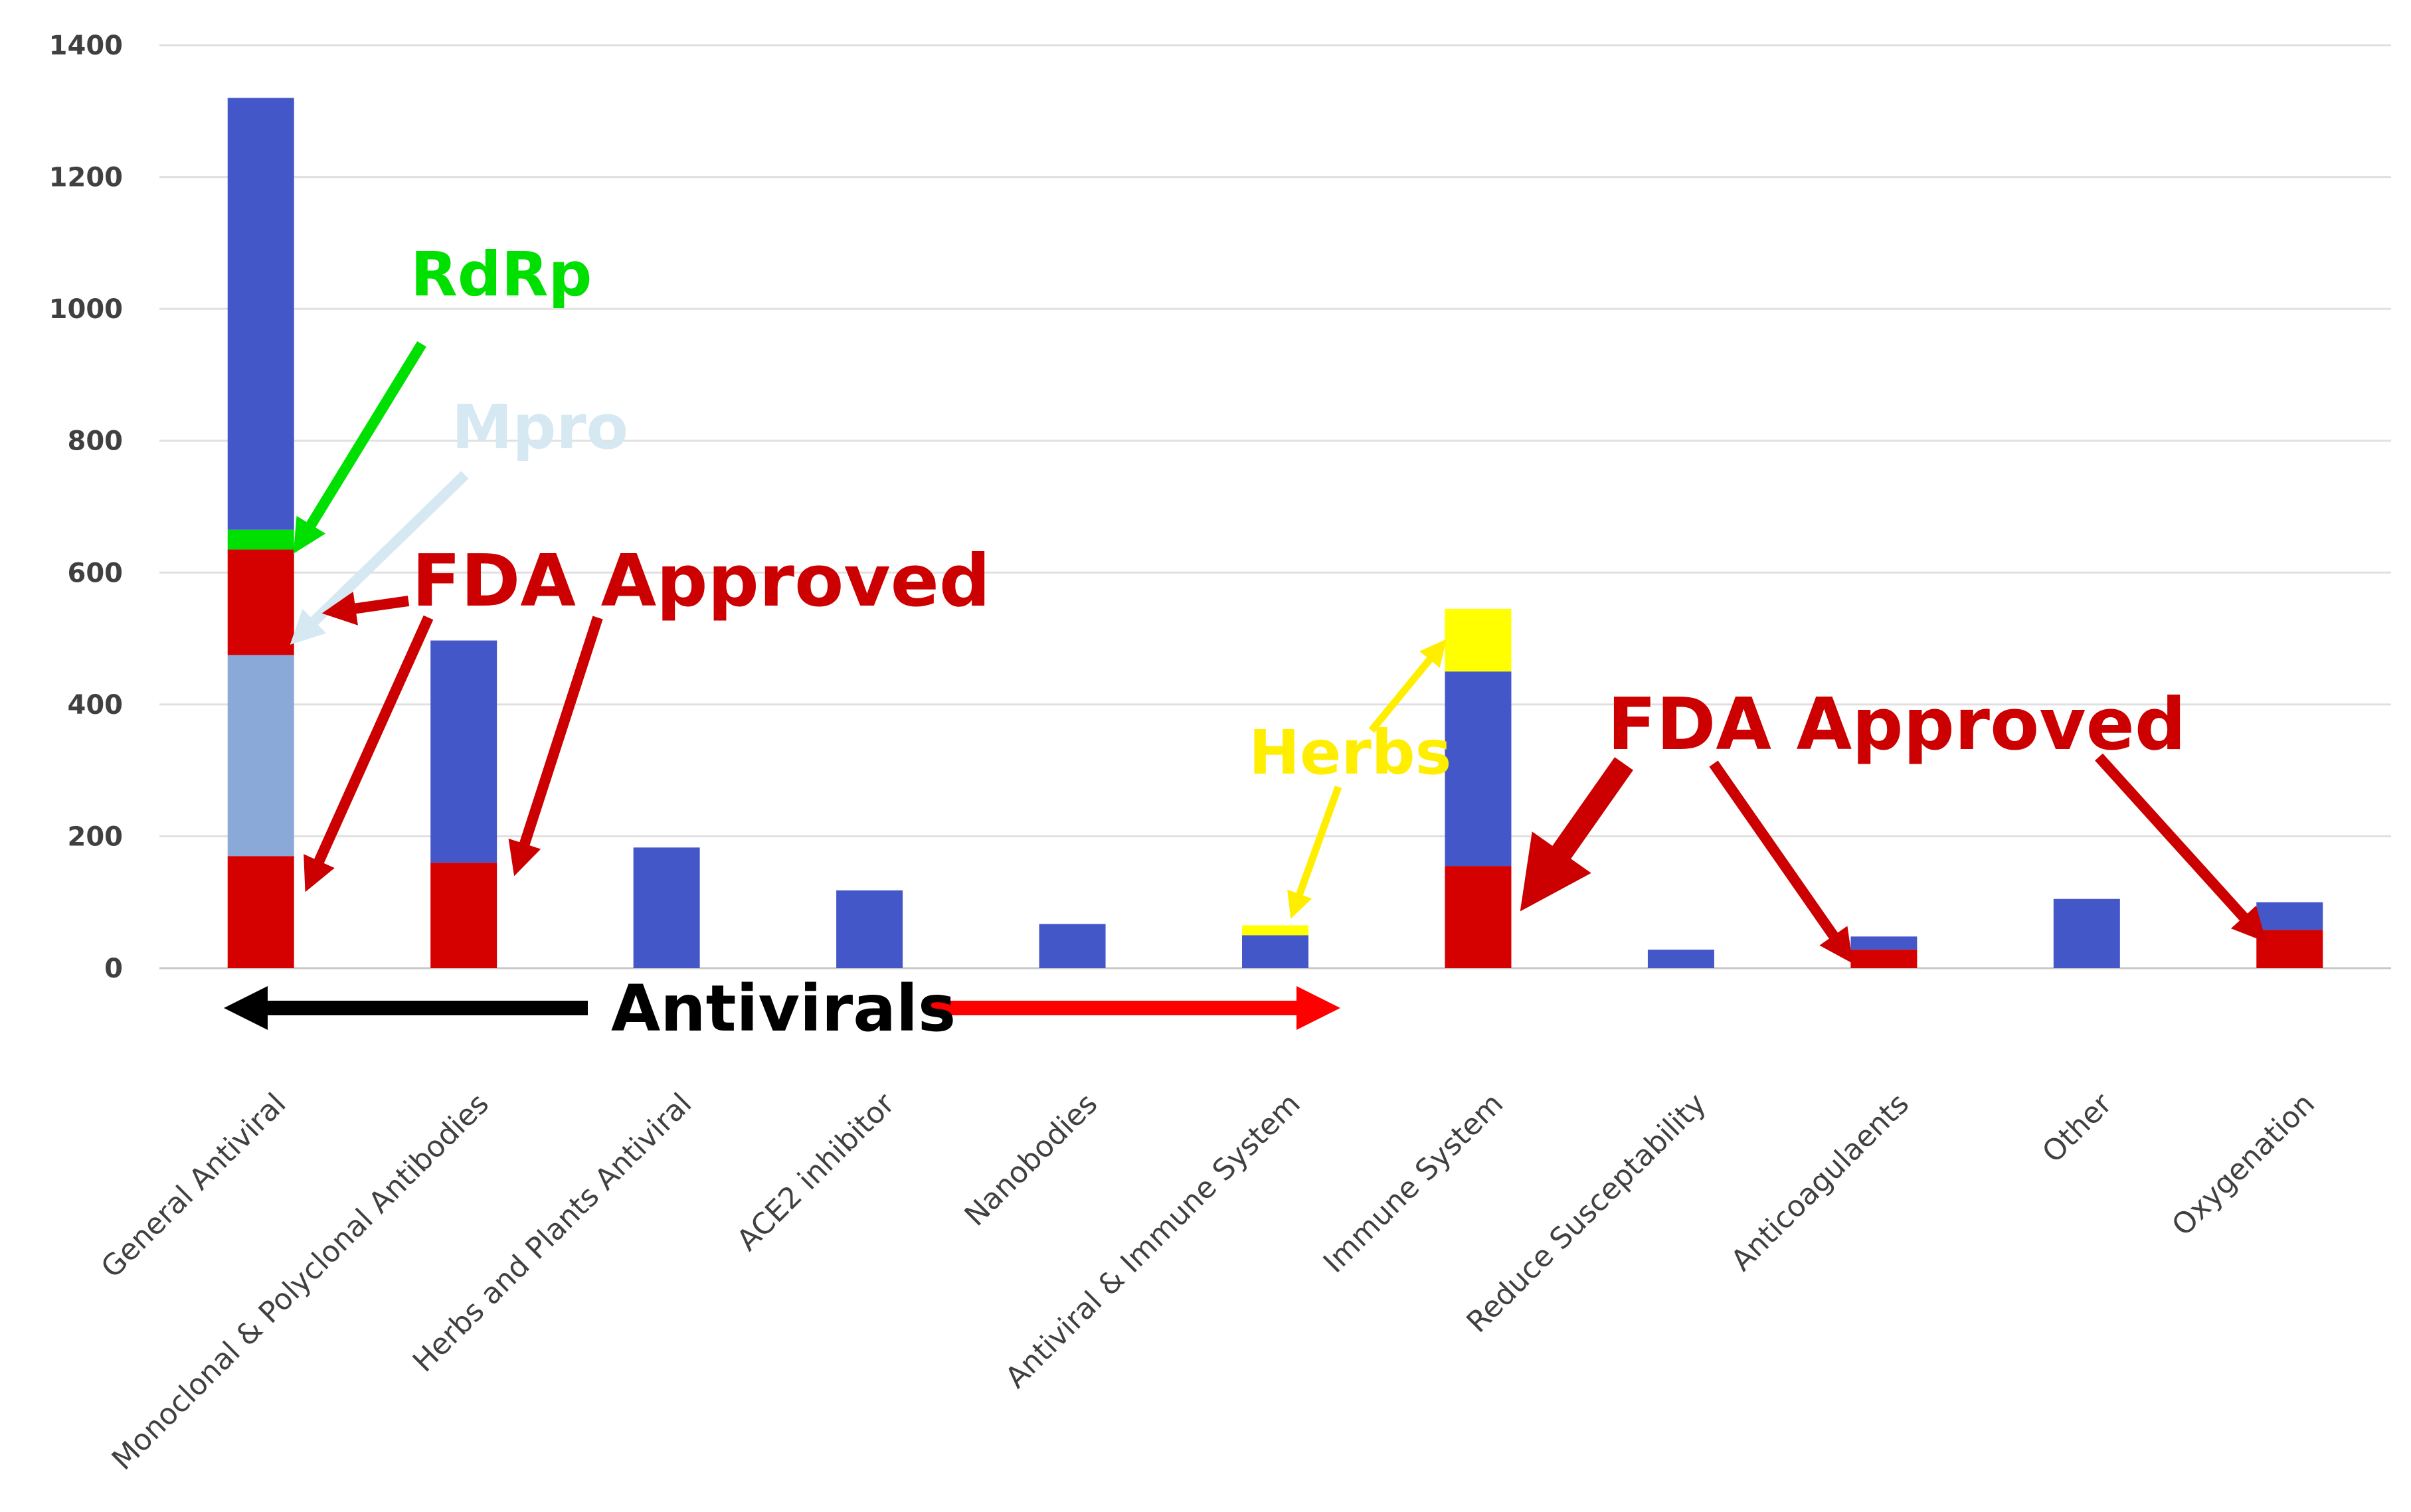 This screenshot has height=1512, width=2411. Describe the element at coordinates (86, 310) in the screenshot. I see `y-tick-label: 1000` at that location.